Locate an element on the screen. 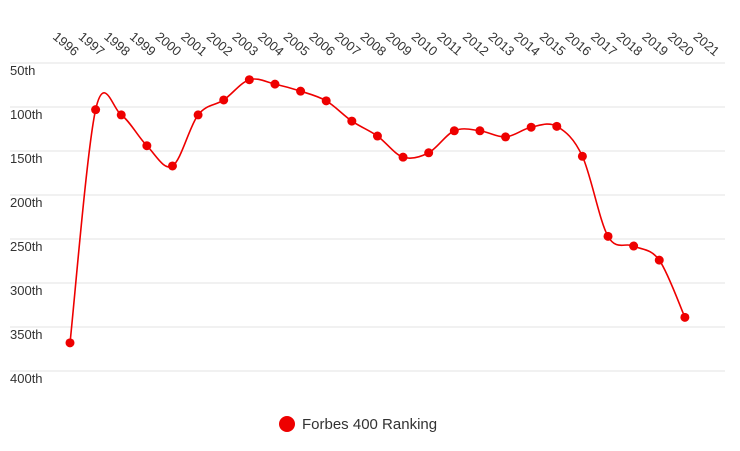  y-tick-label: 300th is located at coordinates (26, 290).